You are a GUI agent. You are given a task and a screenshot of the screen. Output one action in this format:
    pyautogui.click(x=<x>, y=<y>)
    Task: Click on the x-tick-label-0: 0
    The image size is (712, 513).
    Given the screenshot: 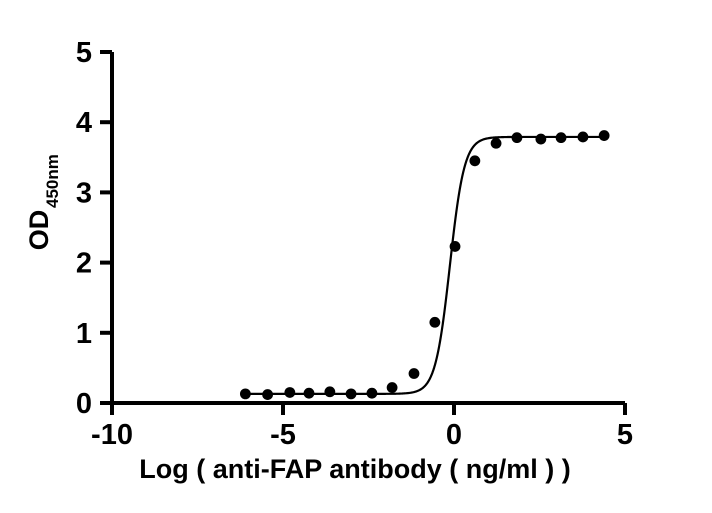 What is the action you would take?
    pyautogui.click(x=454, y=435)
    